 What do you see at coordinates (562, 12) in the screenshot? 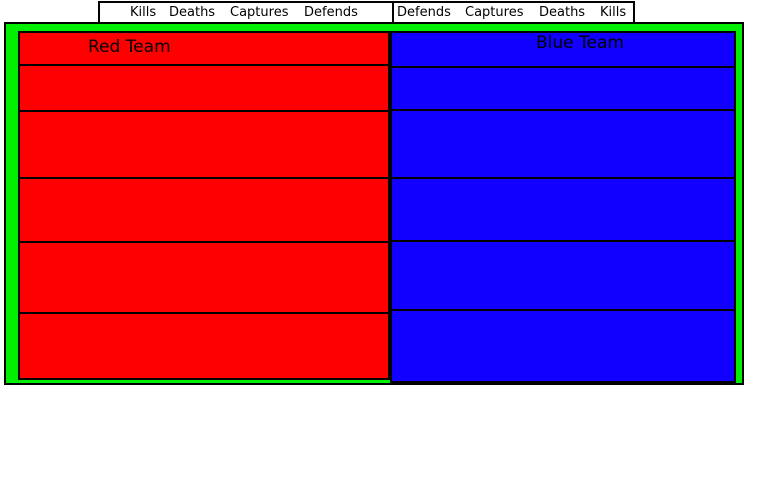
I see `blue-col-deaths: Deaths` at bounding box center [562, 12].